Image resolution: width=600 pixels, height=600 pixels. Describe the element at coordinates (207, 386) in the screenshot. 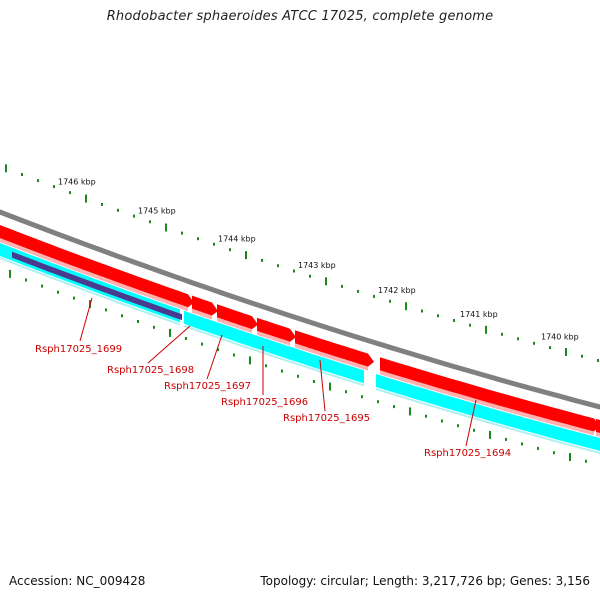

I see `gene-label: Rsph17025_1697` at that location.